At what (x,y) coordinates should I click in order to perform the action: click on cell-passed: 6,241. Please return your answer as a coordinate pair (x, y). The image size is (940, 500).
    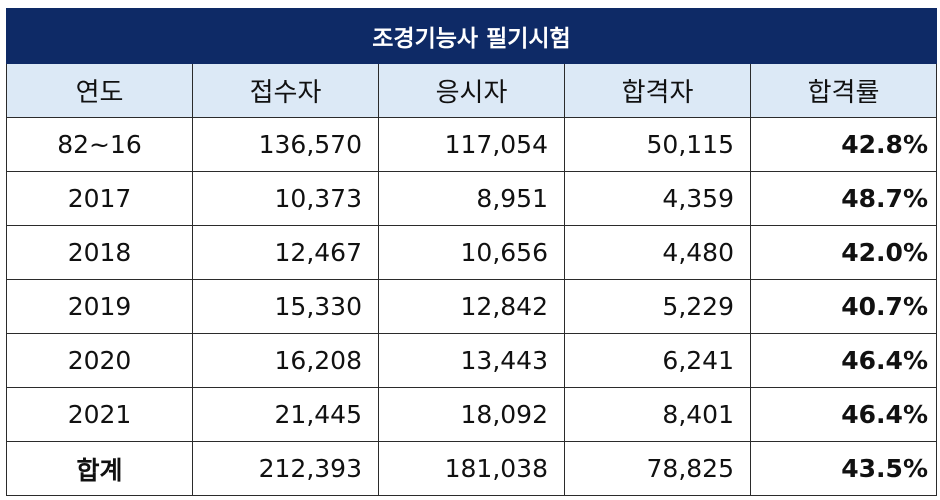
    Looking at the image, I should click on (657, 360).